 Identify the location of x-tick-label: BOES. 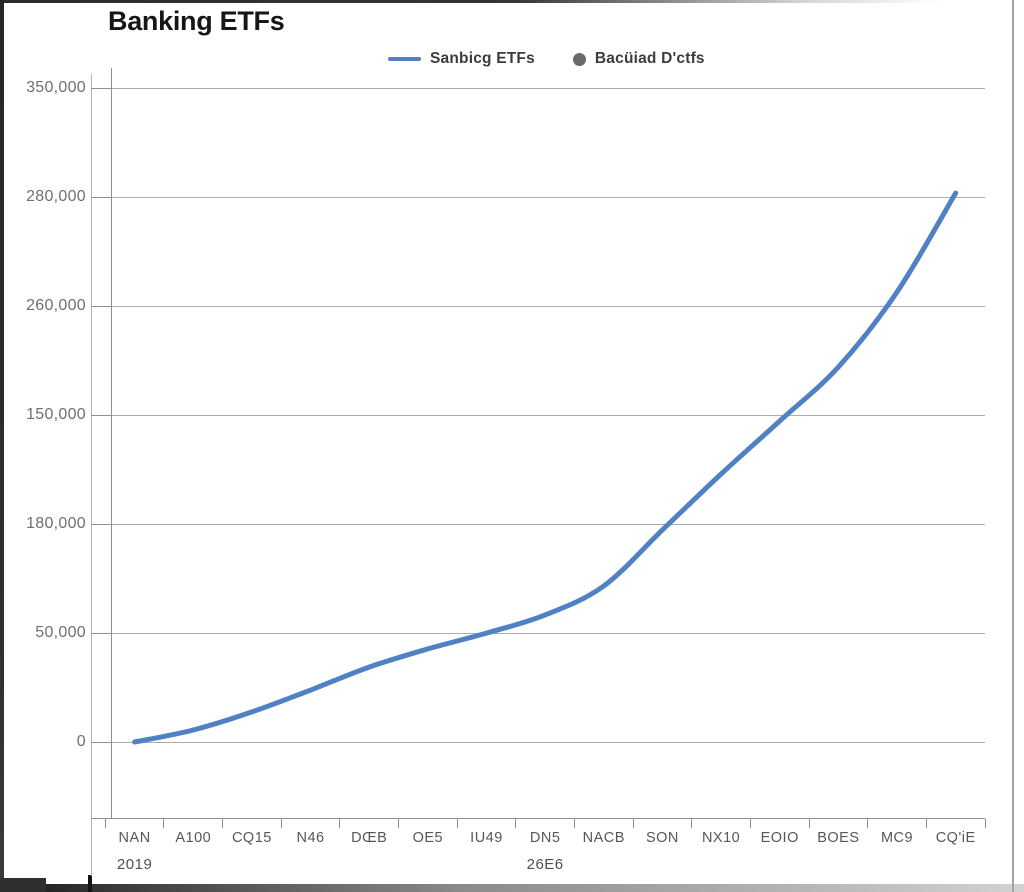
(838, 838).